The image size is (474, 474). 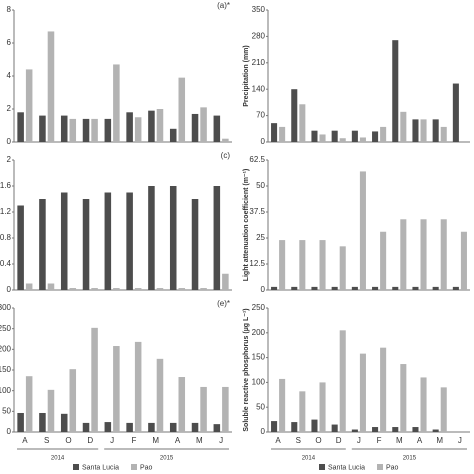 What do you see at coordinates (259, 88) in the screenshot?
I see `y-tick-label: 140` at bounding box center [259, 88].